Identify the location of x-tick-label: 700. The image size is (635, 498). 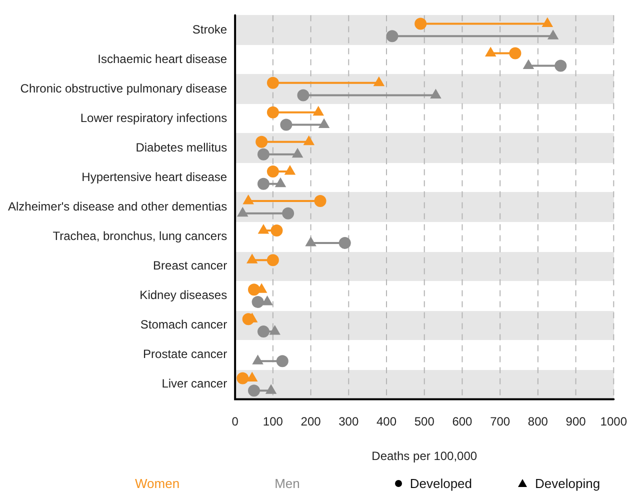
(500, 421).